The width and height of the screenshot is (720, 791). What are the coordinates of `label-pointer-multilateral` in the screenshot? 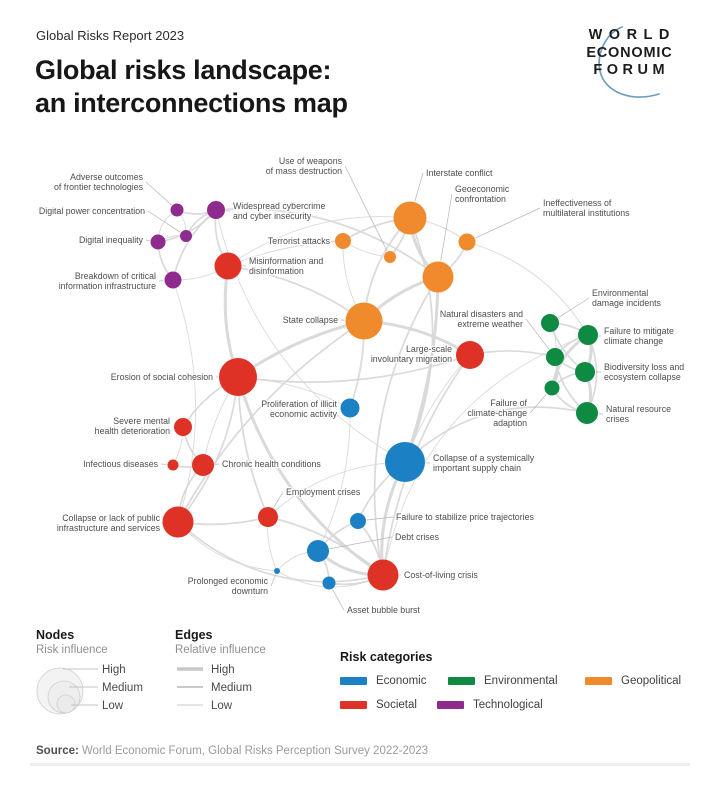 It's located at (508, 223).